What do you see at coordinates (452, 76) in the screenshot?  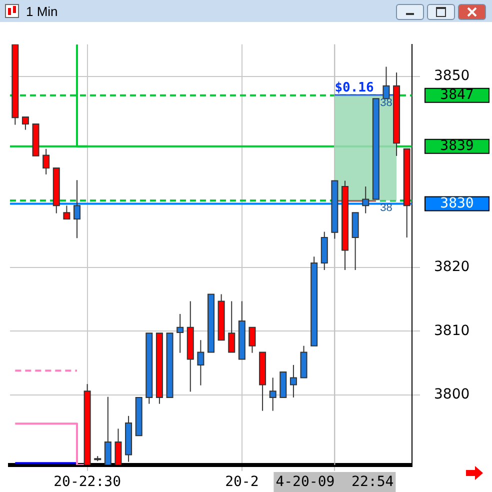 I see `y-tick-label: 3850` at bounding box center [452, 76].